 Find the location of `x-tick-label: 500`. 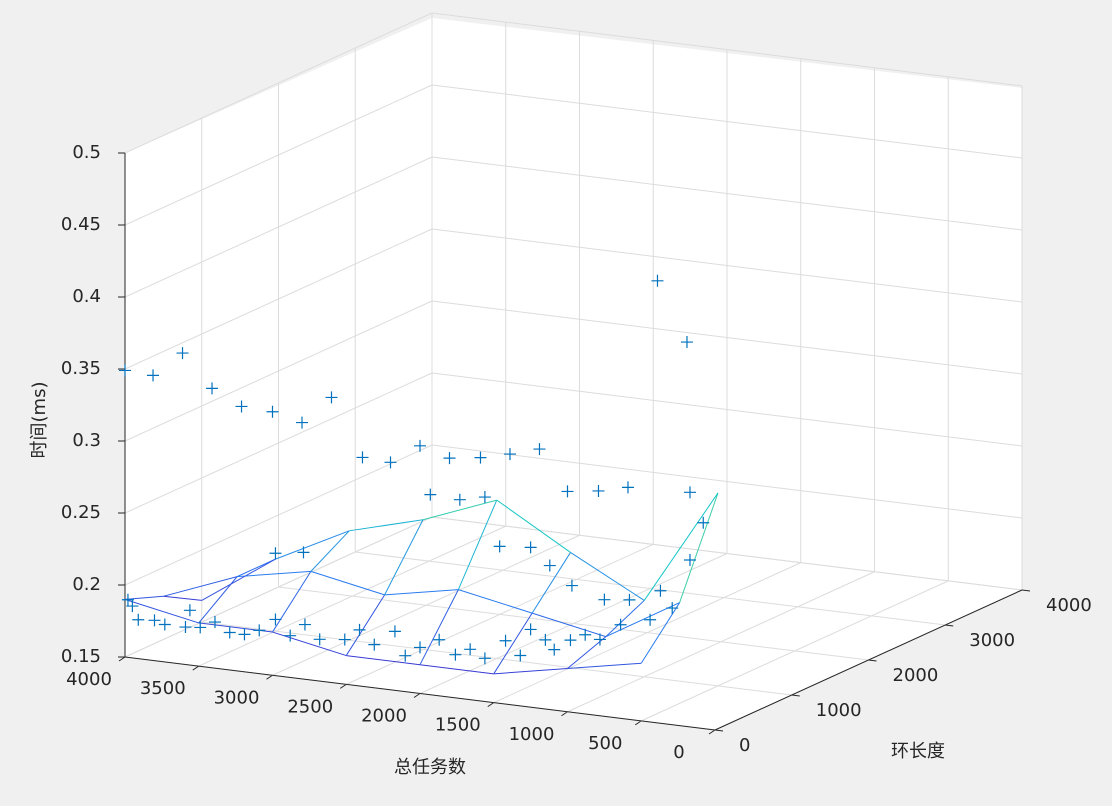

x-tick-label: 500 is located at coordinates (605, 743).